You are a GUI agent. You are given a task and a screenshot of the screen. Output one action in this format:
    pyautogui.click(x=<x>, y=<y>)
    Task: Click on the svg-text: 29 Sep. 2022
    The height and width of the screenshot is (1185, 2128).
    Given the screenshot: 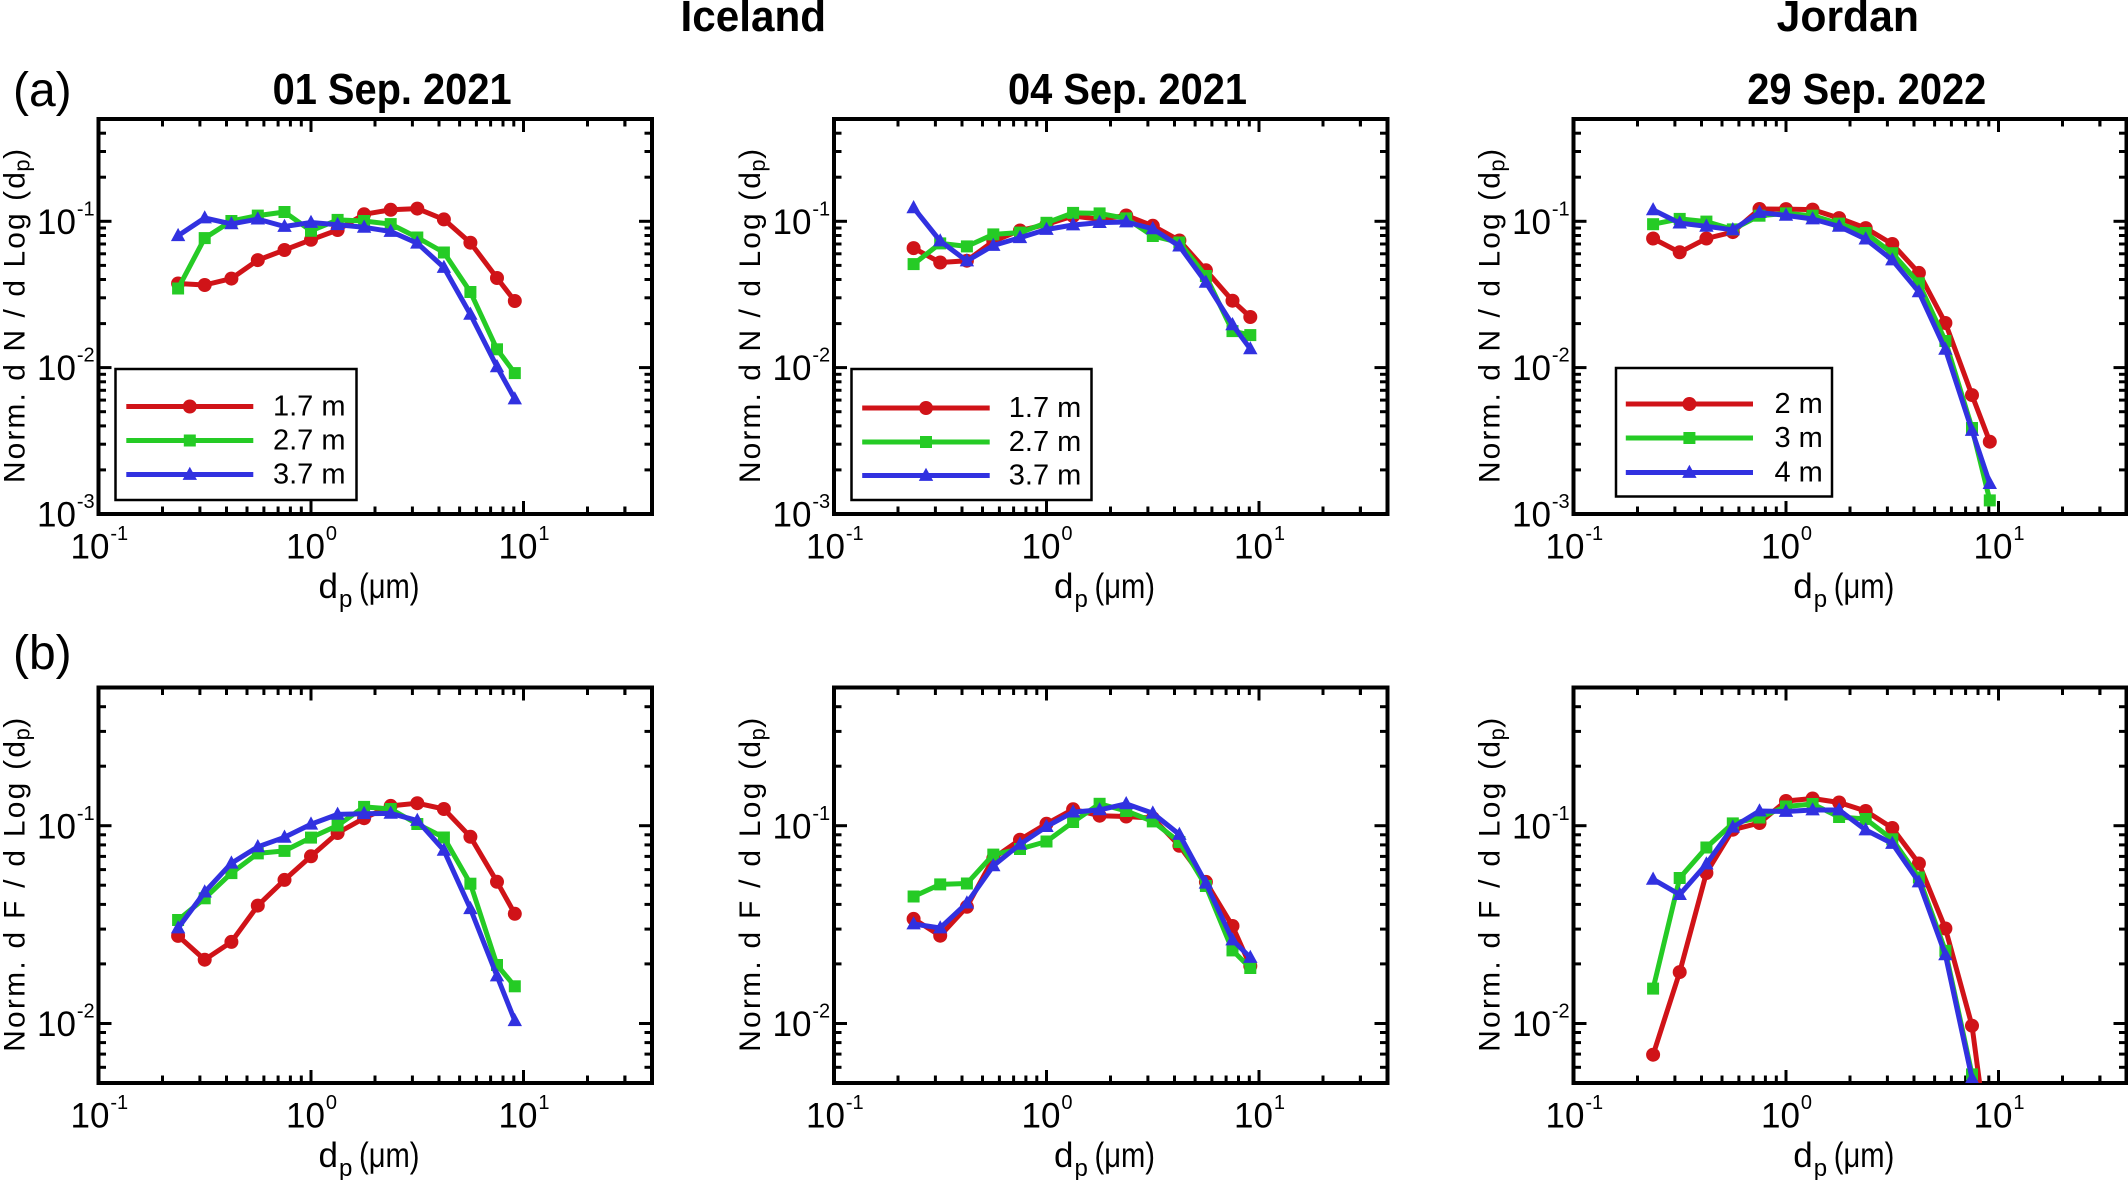 What is the action you would take?
    pyautogui.click(x=1866, y=89)
    